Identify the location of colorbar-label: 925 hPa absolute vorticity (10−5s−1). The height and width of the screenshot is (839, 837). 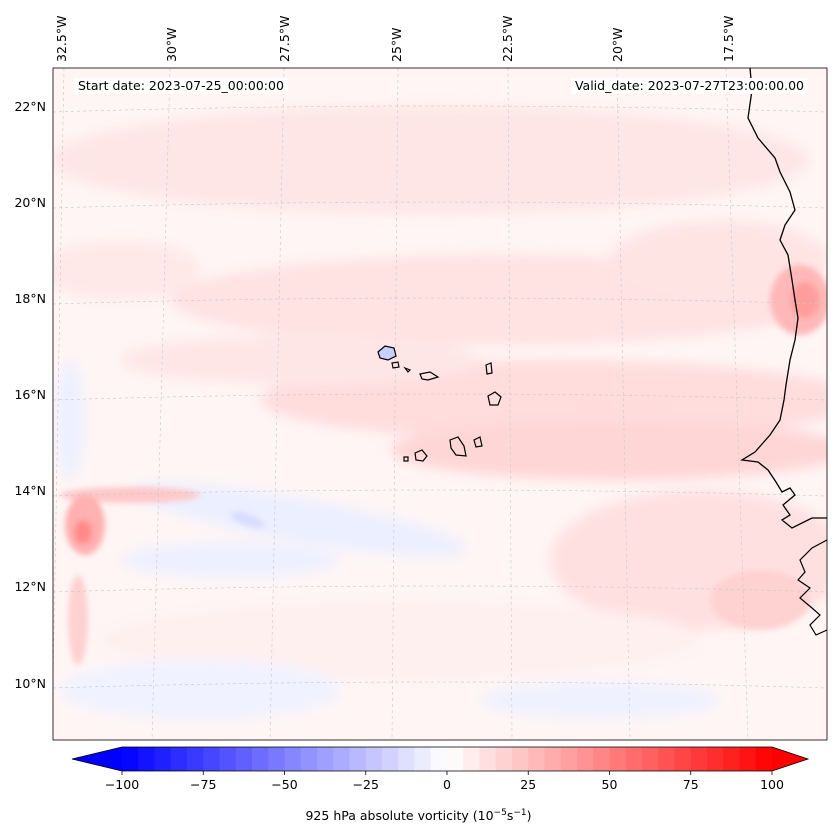
(418, 815).